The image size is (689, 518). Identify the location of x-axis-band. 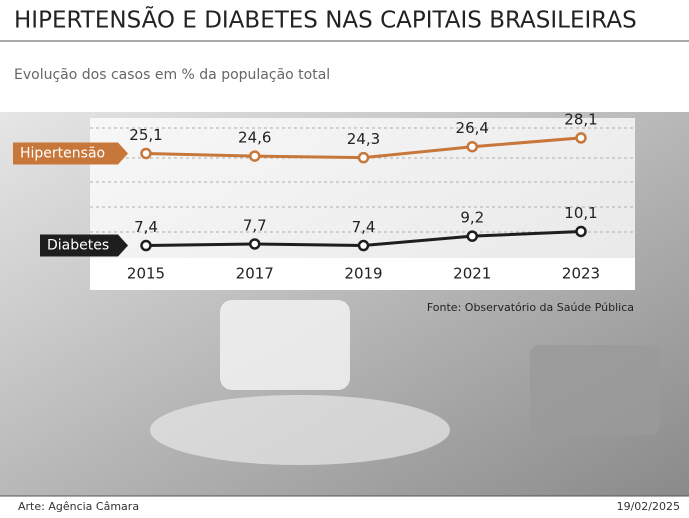
(362, 274).